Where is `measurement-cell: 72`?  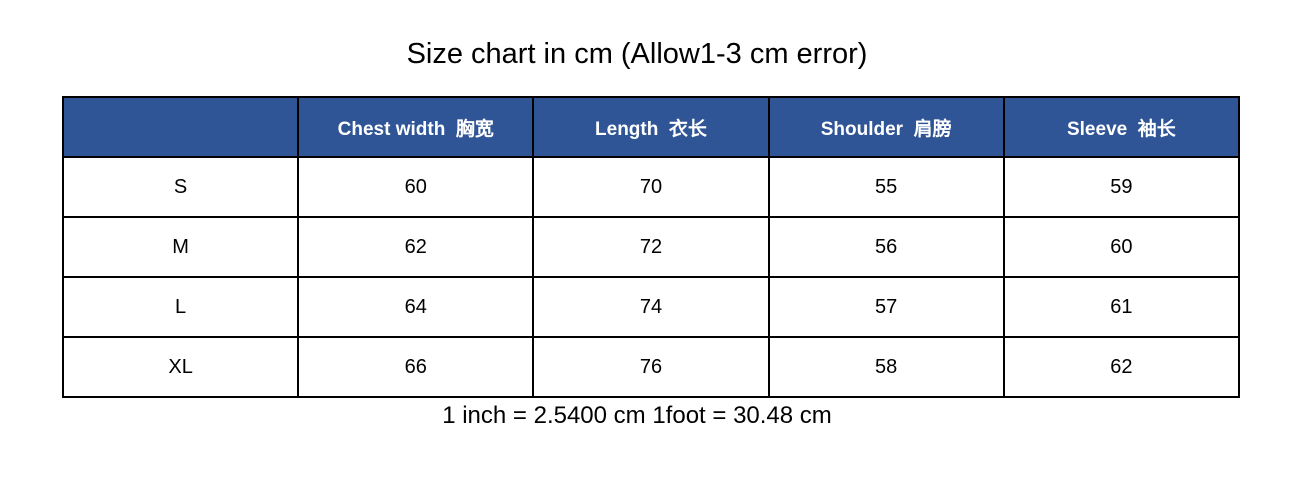
measurement-cell: 72 is located at coordinates (651, 247).